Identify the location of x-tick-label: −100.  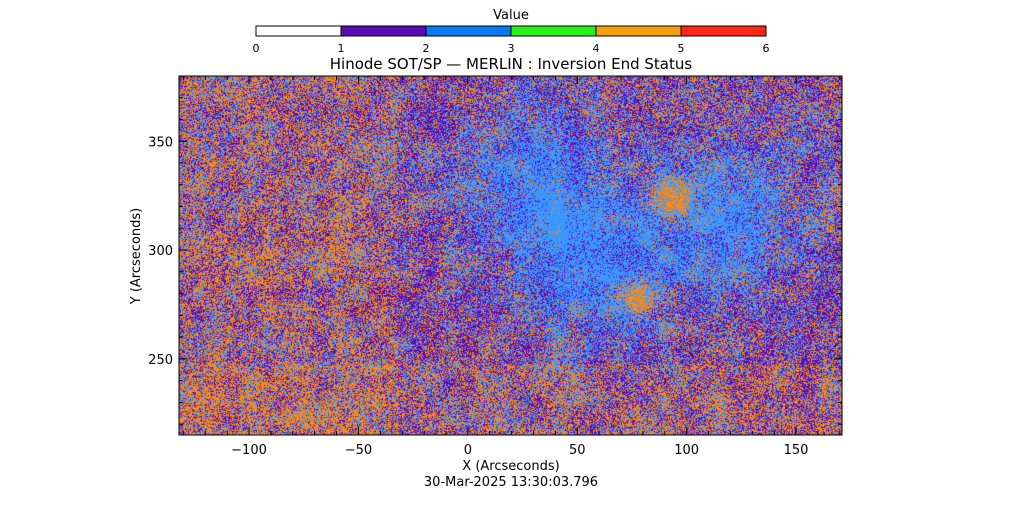
(249, 450).